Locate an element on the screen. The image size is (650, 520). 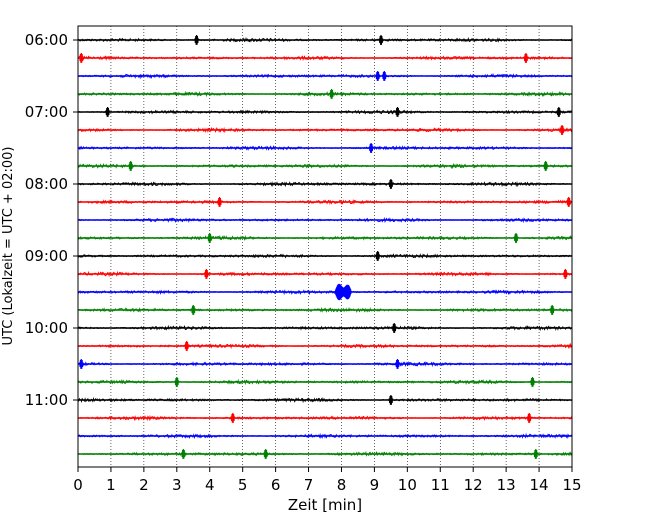
major-event-burst is located at coordinates (343, 292).